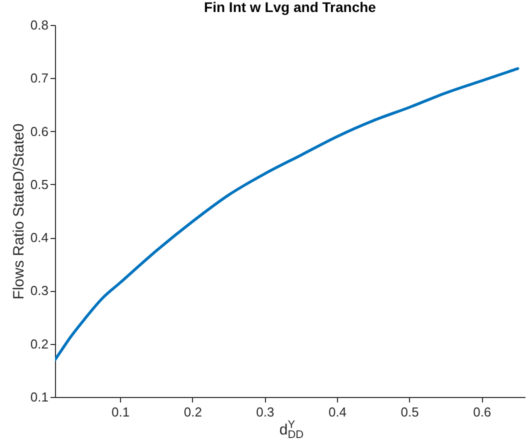 This screenshot has height=448, width=528. What do you see at coordinates (193, 412) in the screenshot?
I see `x-tick-label: 0.2` at bounding box center [193, 412].